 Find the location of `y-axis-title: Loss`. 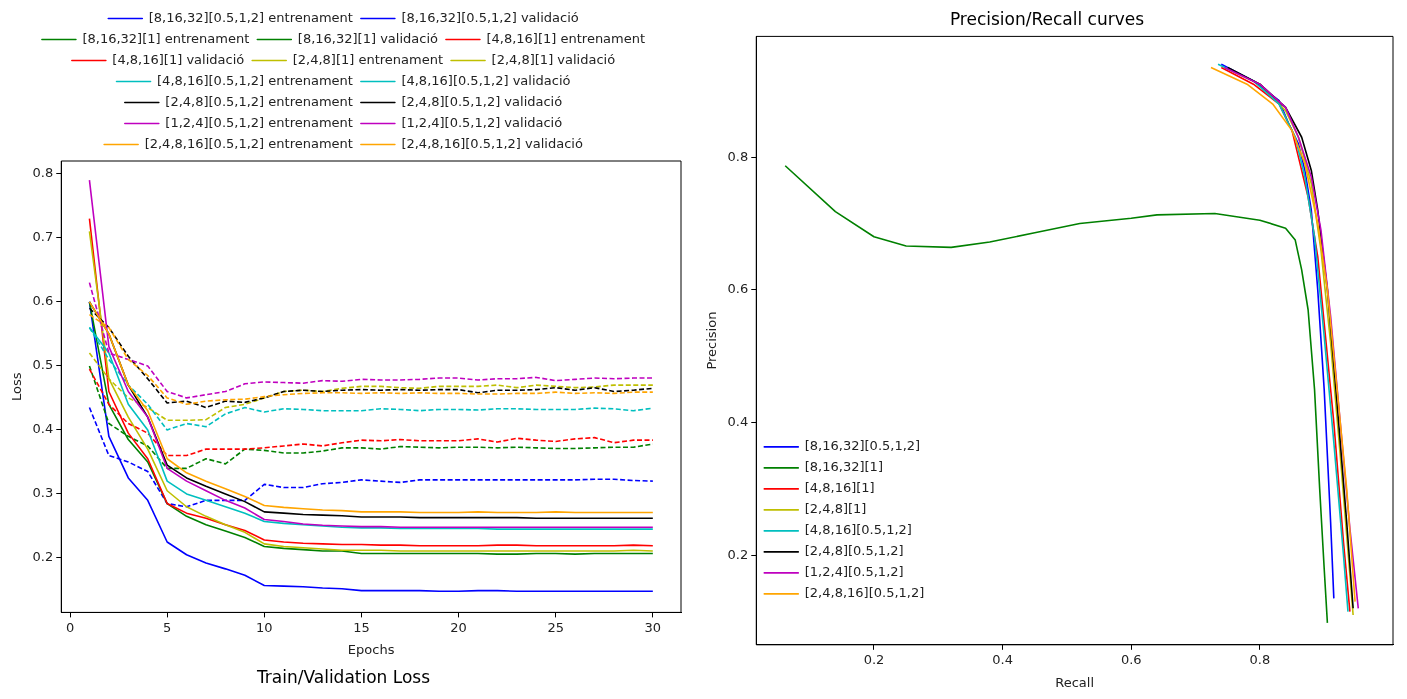

y-axis-title: Loss is located at coordinates (17, 386).